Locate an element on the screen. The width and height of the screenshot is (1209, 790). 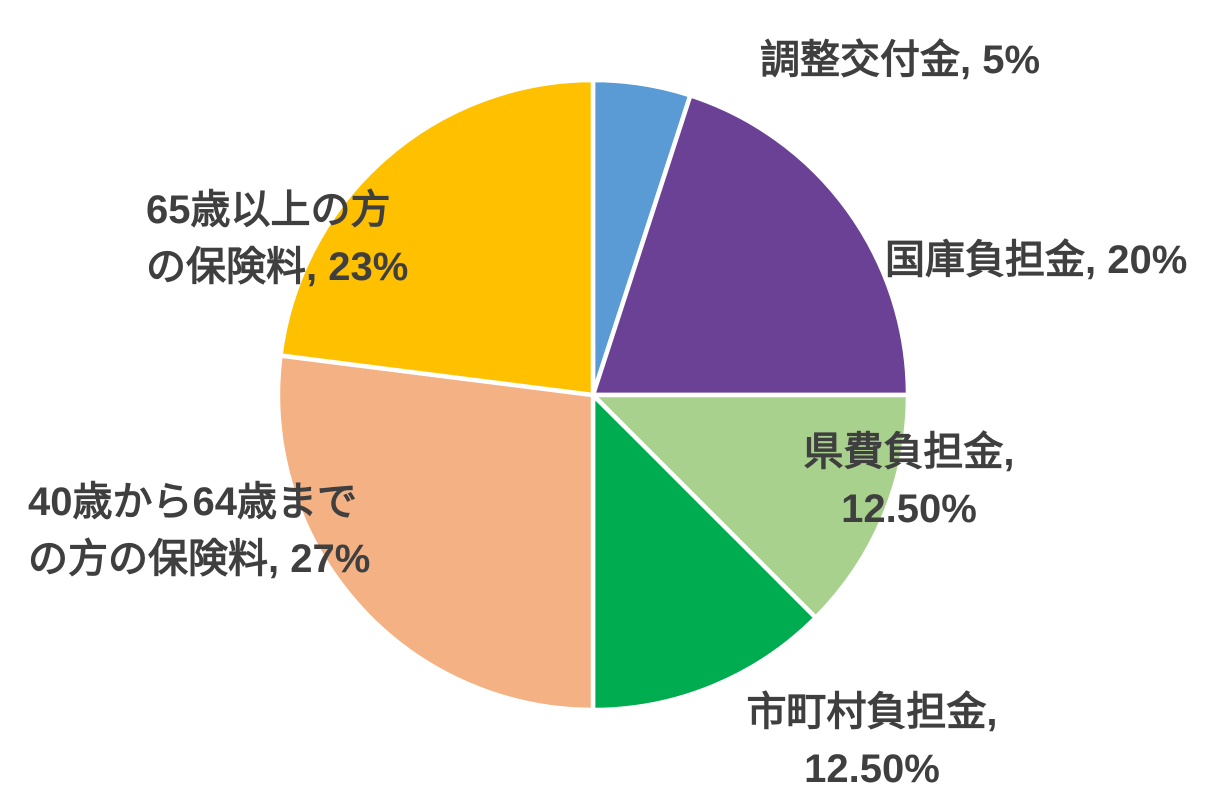
pie-label-0: 調整交付金, 5% is located at coordinates (900, 60).